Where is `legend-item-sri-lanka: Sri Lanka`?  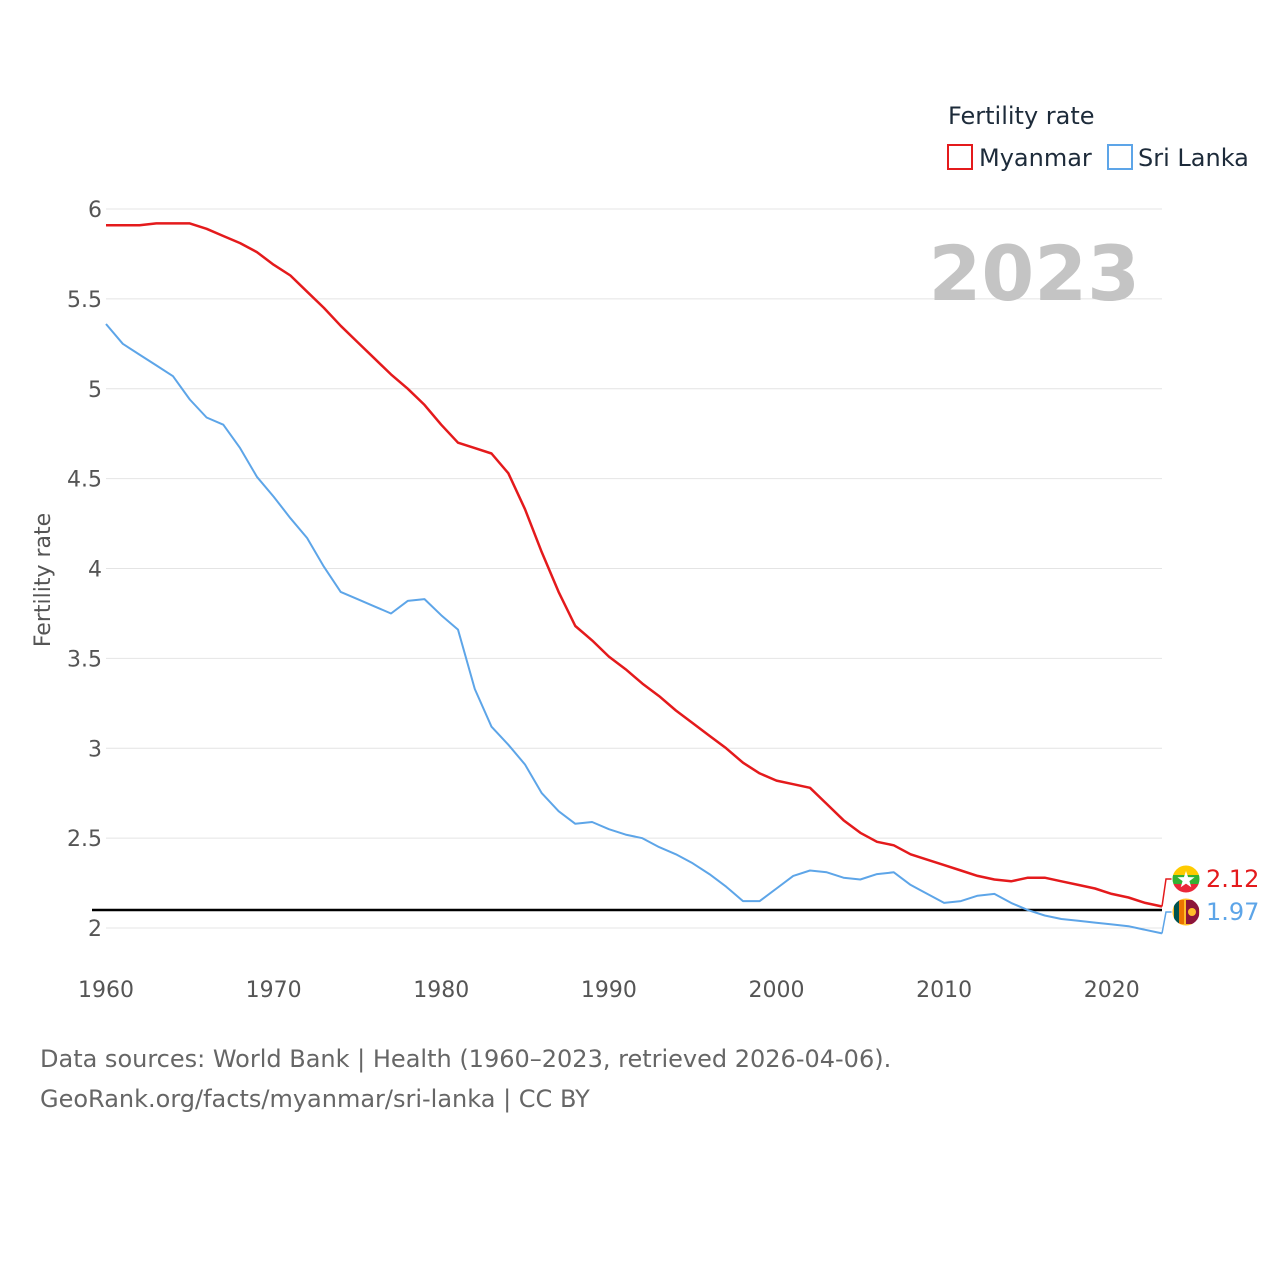 legend-item-sri-lanka: Sri Lanka is located at coordinates (1178, 158).